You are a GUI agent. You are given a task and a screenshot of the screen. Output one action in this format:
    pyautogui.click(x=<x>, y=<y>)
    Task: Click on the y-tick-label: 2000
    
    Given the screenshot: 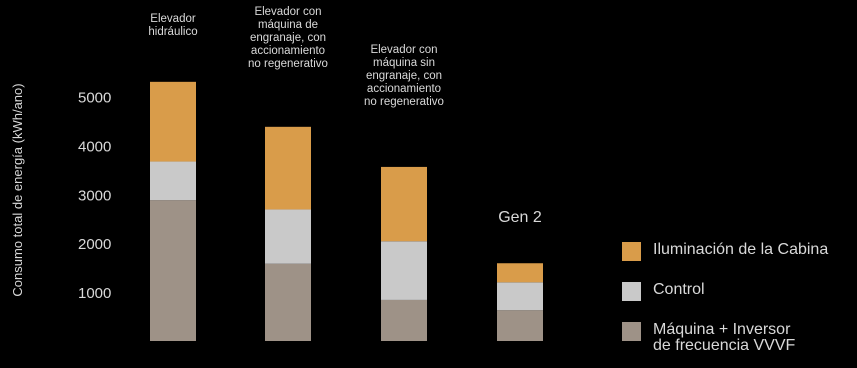 What is the action you would take?
    pyautogui.click(x=94, y=244)
    